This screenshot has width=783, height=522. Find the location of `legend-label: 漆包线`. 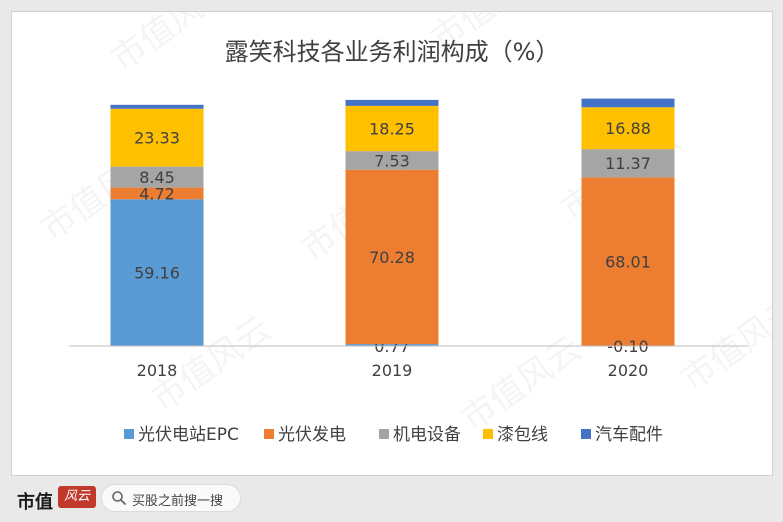

legend-label: 漆包线 is located at coordinates (522, 435).